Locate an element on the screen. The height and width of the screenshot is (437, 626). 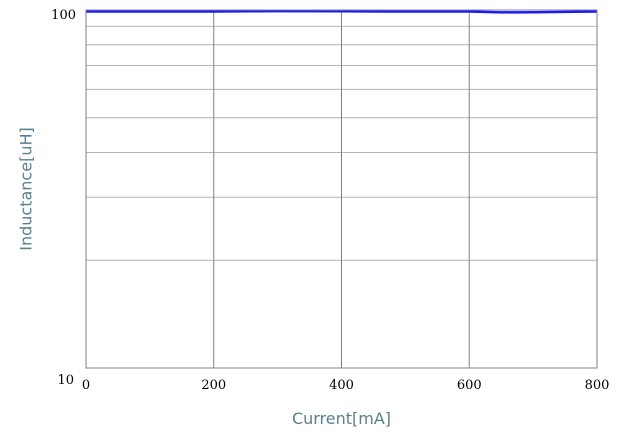
y-axis-title: Inductance[uH] is located at coordinates (26, 188).